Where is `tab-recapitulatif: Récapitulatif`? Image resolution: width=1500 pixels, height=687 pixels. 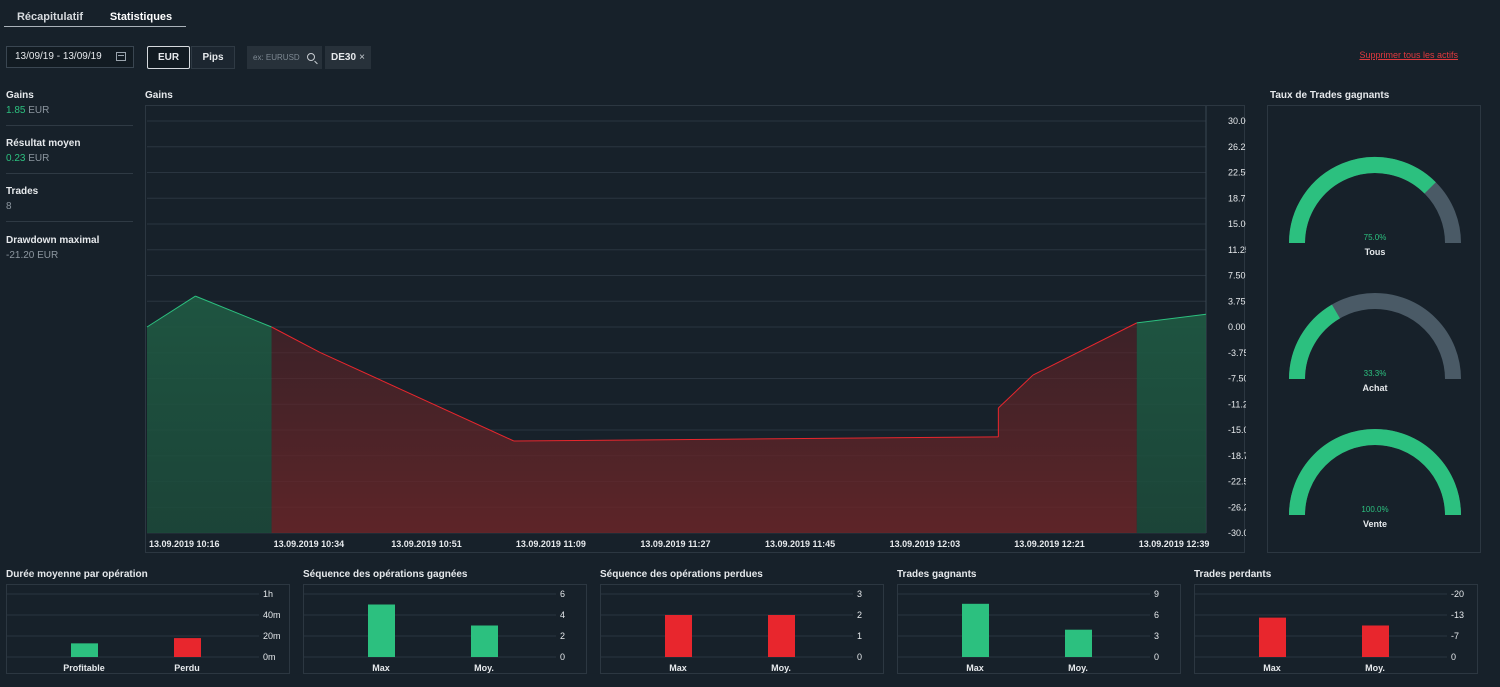 tab-recapitulatif: Récapitulatif is located at coordinates (49, 17).